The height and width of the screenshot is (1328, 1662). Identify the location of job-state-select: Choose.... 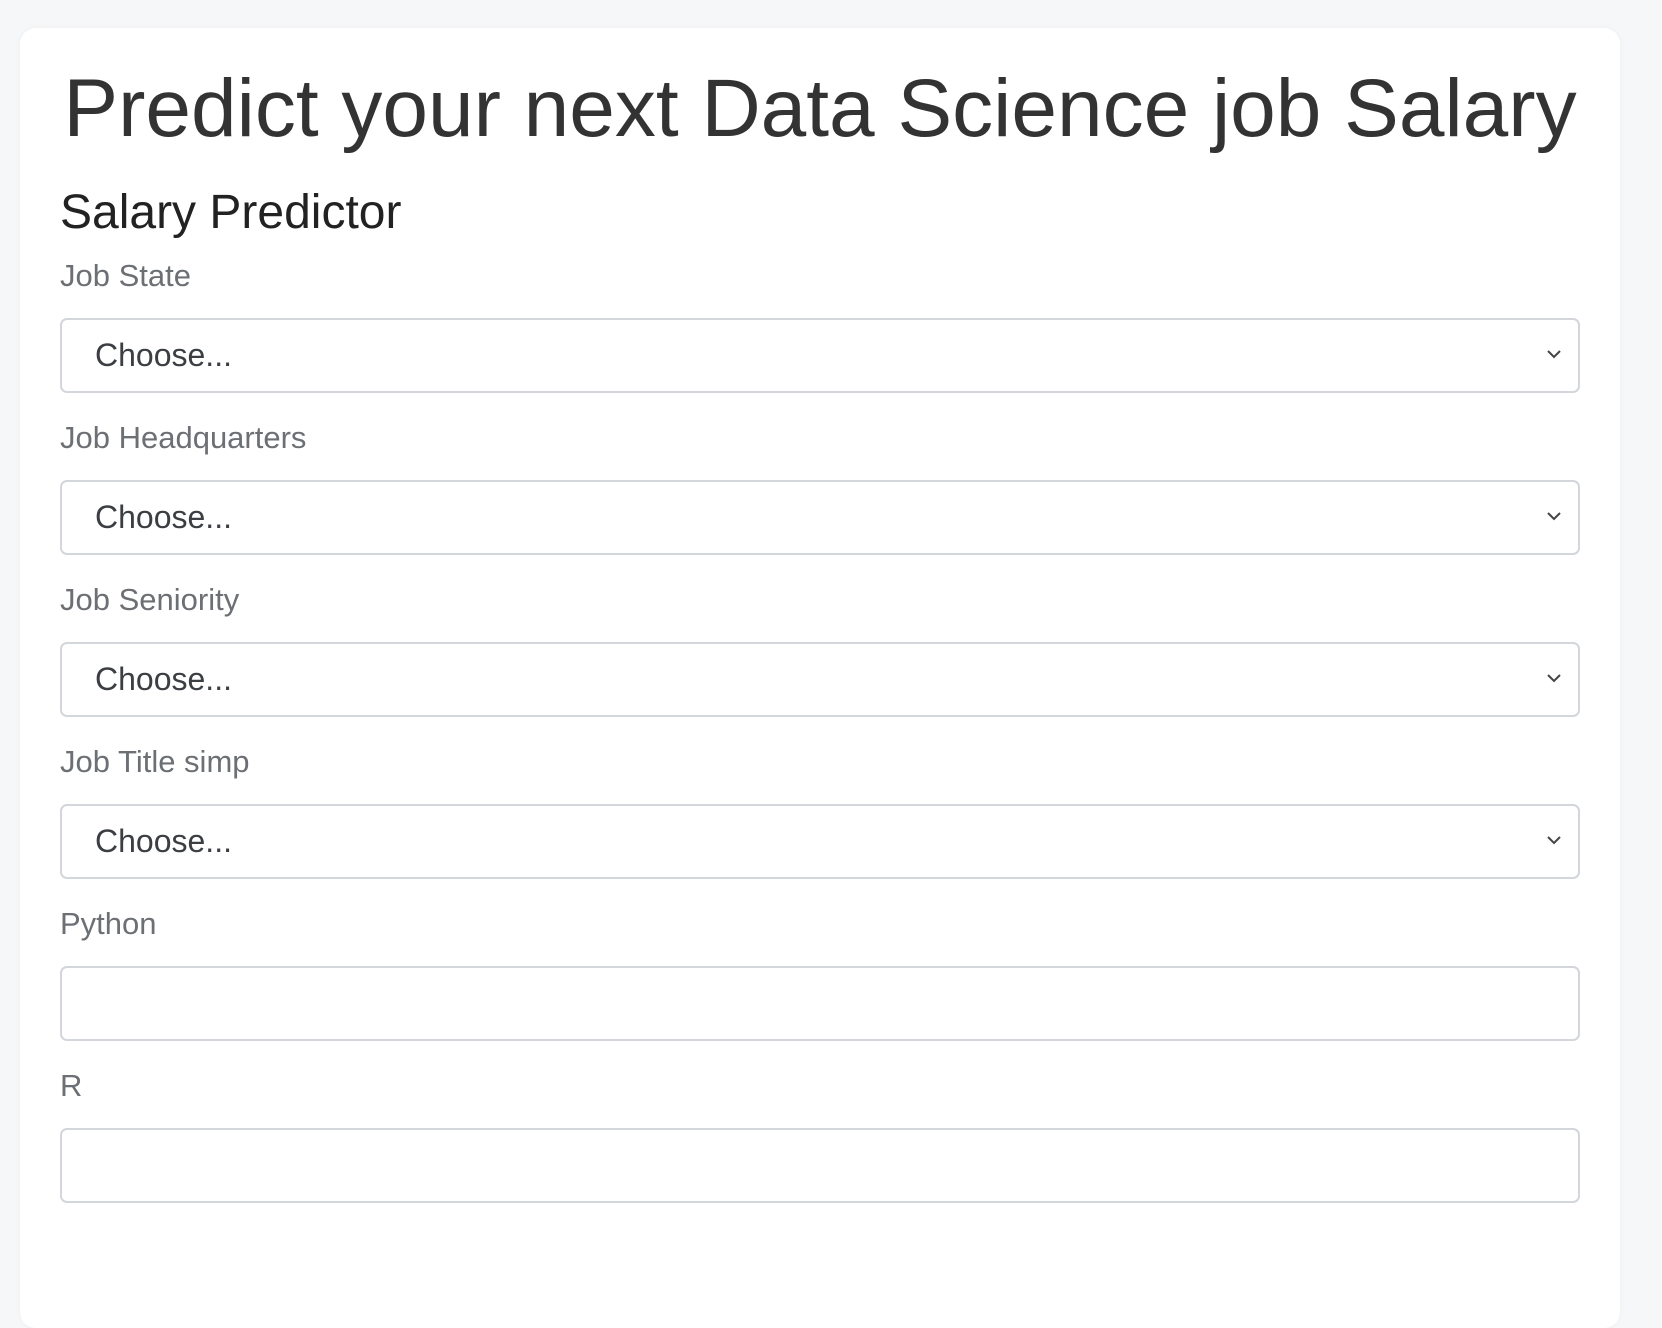
(820, 355).